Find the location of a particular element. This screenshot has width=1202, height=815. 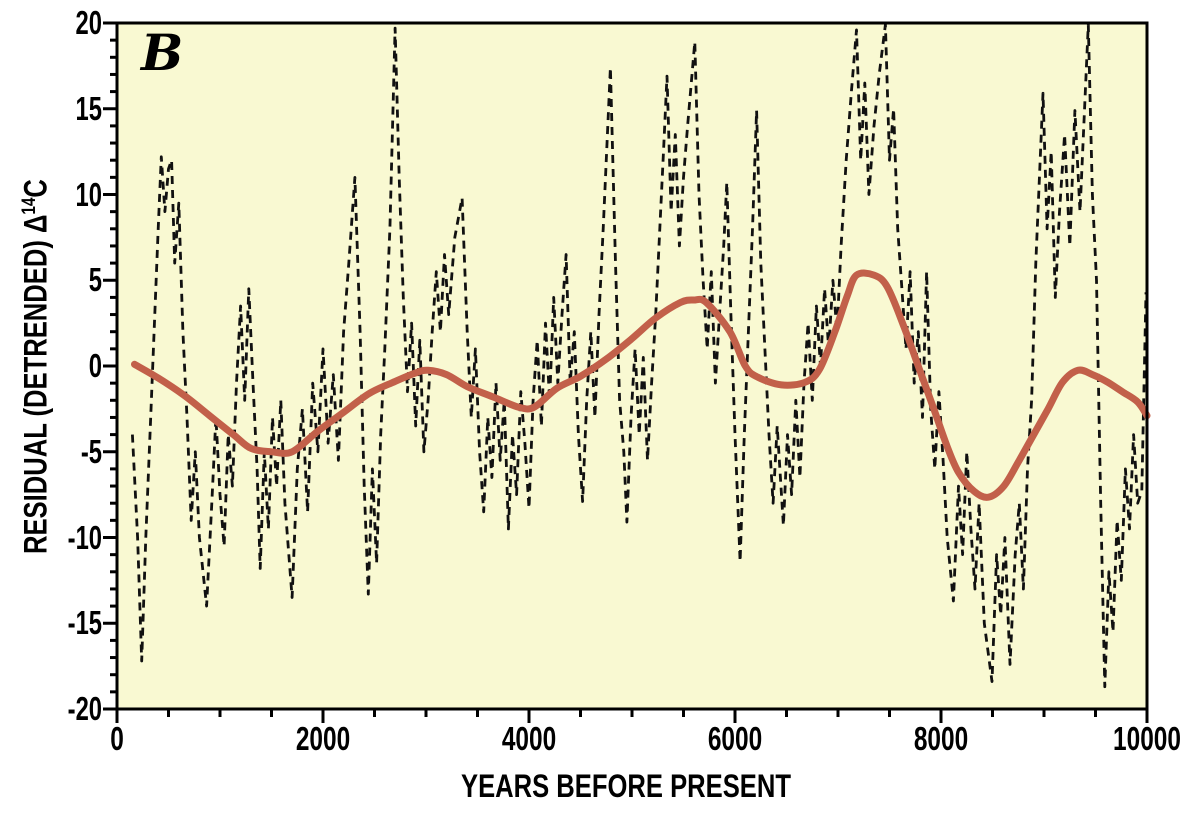

y-tick-label: 5 is located at coordinates (95, 279).